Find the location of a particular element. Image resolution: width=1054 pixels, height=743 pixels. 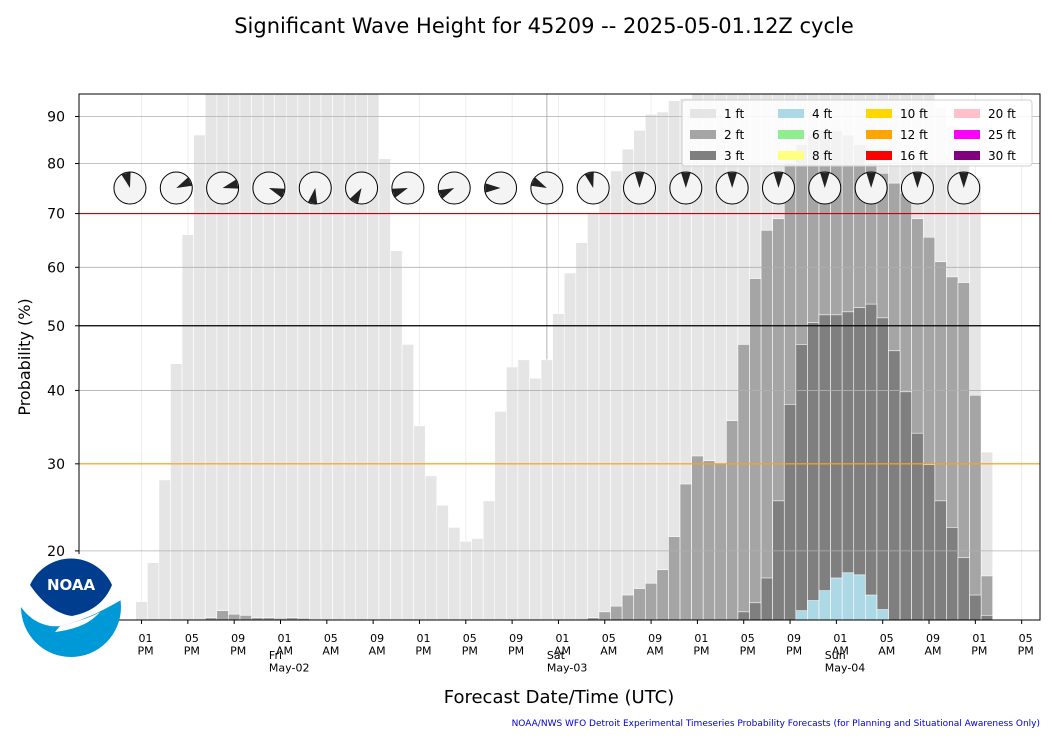

legend-label: 25 ft is located at coordinates (1002, 135).